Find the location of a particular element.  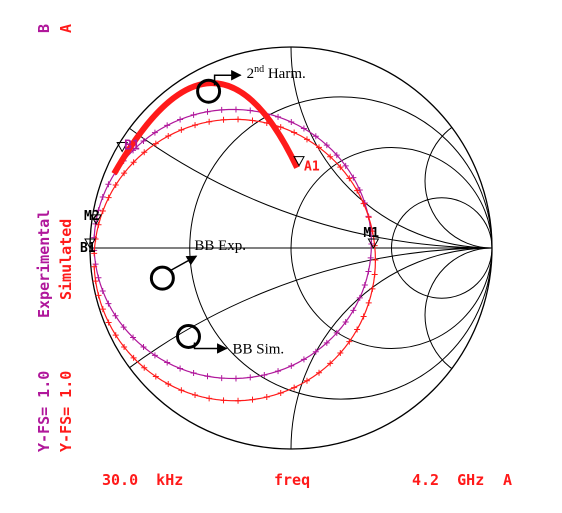

annotation-bbsim: BB Sim. is located at coordinates (229, 340).